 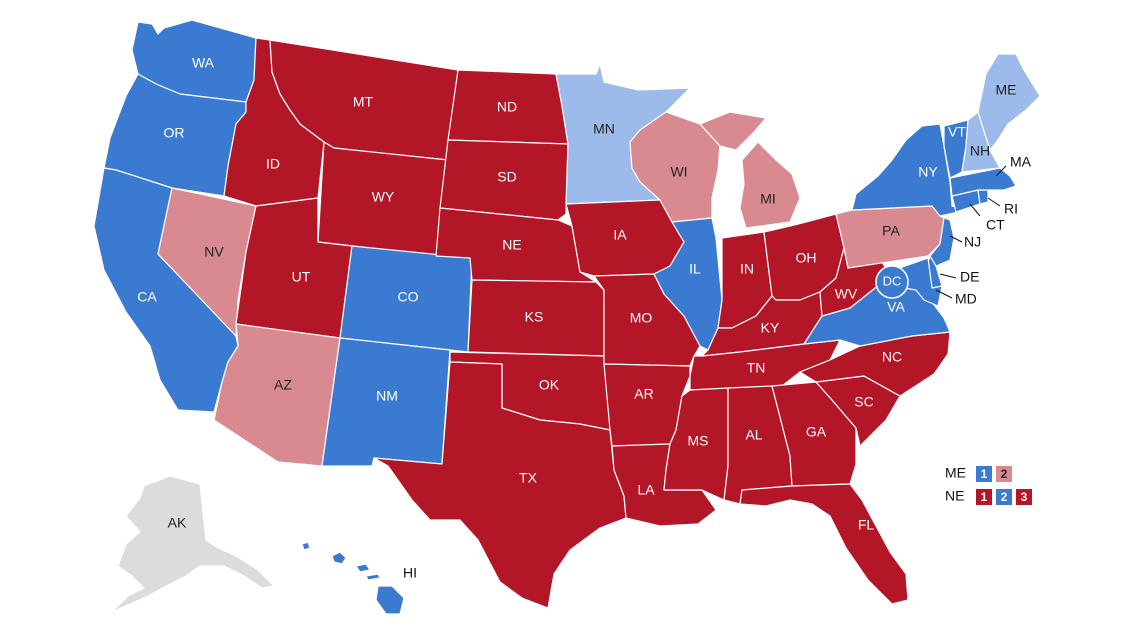 I want to click on state-mi, so click(x=750, y=170).